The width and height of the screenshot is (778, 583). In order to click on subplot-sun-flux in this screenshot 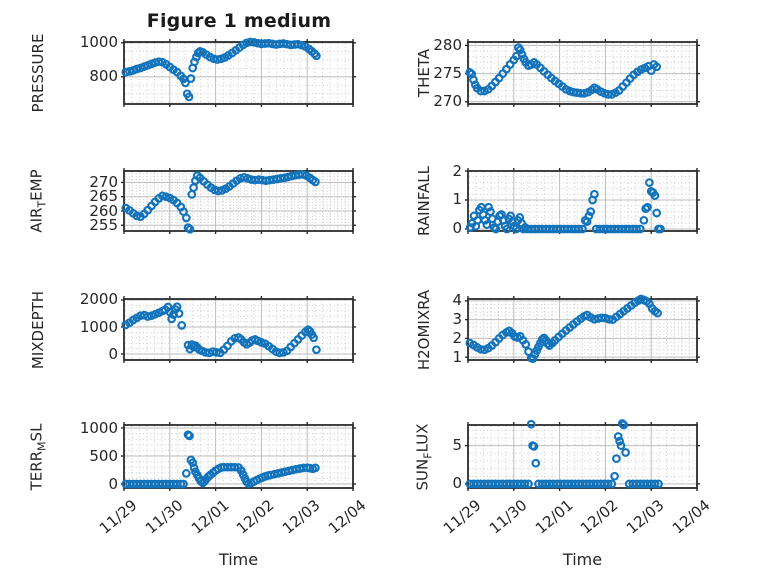, I will do `click(582, 455)`.